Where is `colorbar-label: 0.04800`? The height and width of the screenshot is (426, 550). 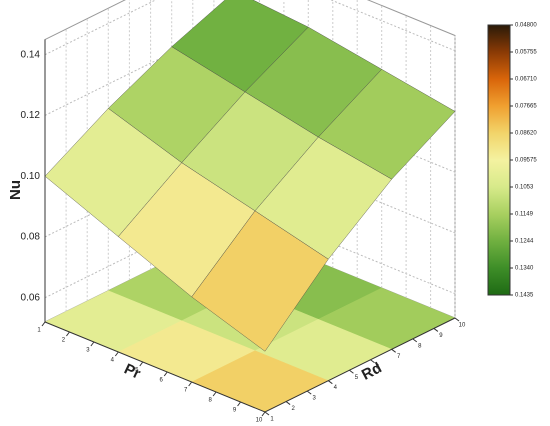 colorbar-label: 0.04800 is located at coordinates (526, 26).